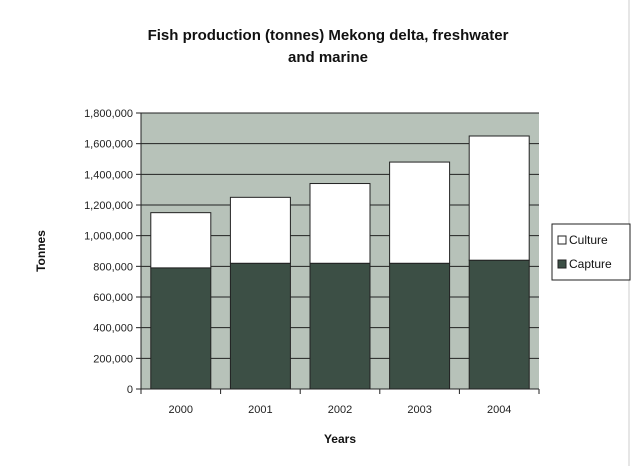 This screenshot has height=466, width=640. What do you see at coordinates (499, 324) in the screenshot?
I see `bar-capture-2004` at bounding box center [499, 324].